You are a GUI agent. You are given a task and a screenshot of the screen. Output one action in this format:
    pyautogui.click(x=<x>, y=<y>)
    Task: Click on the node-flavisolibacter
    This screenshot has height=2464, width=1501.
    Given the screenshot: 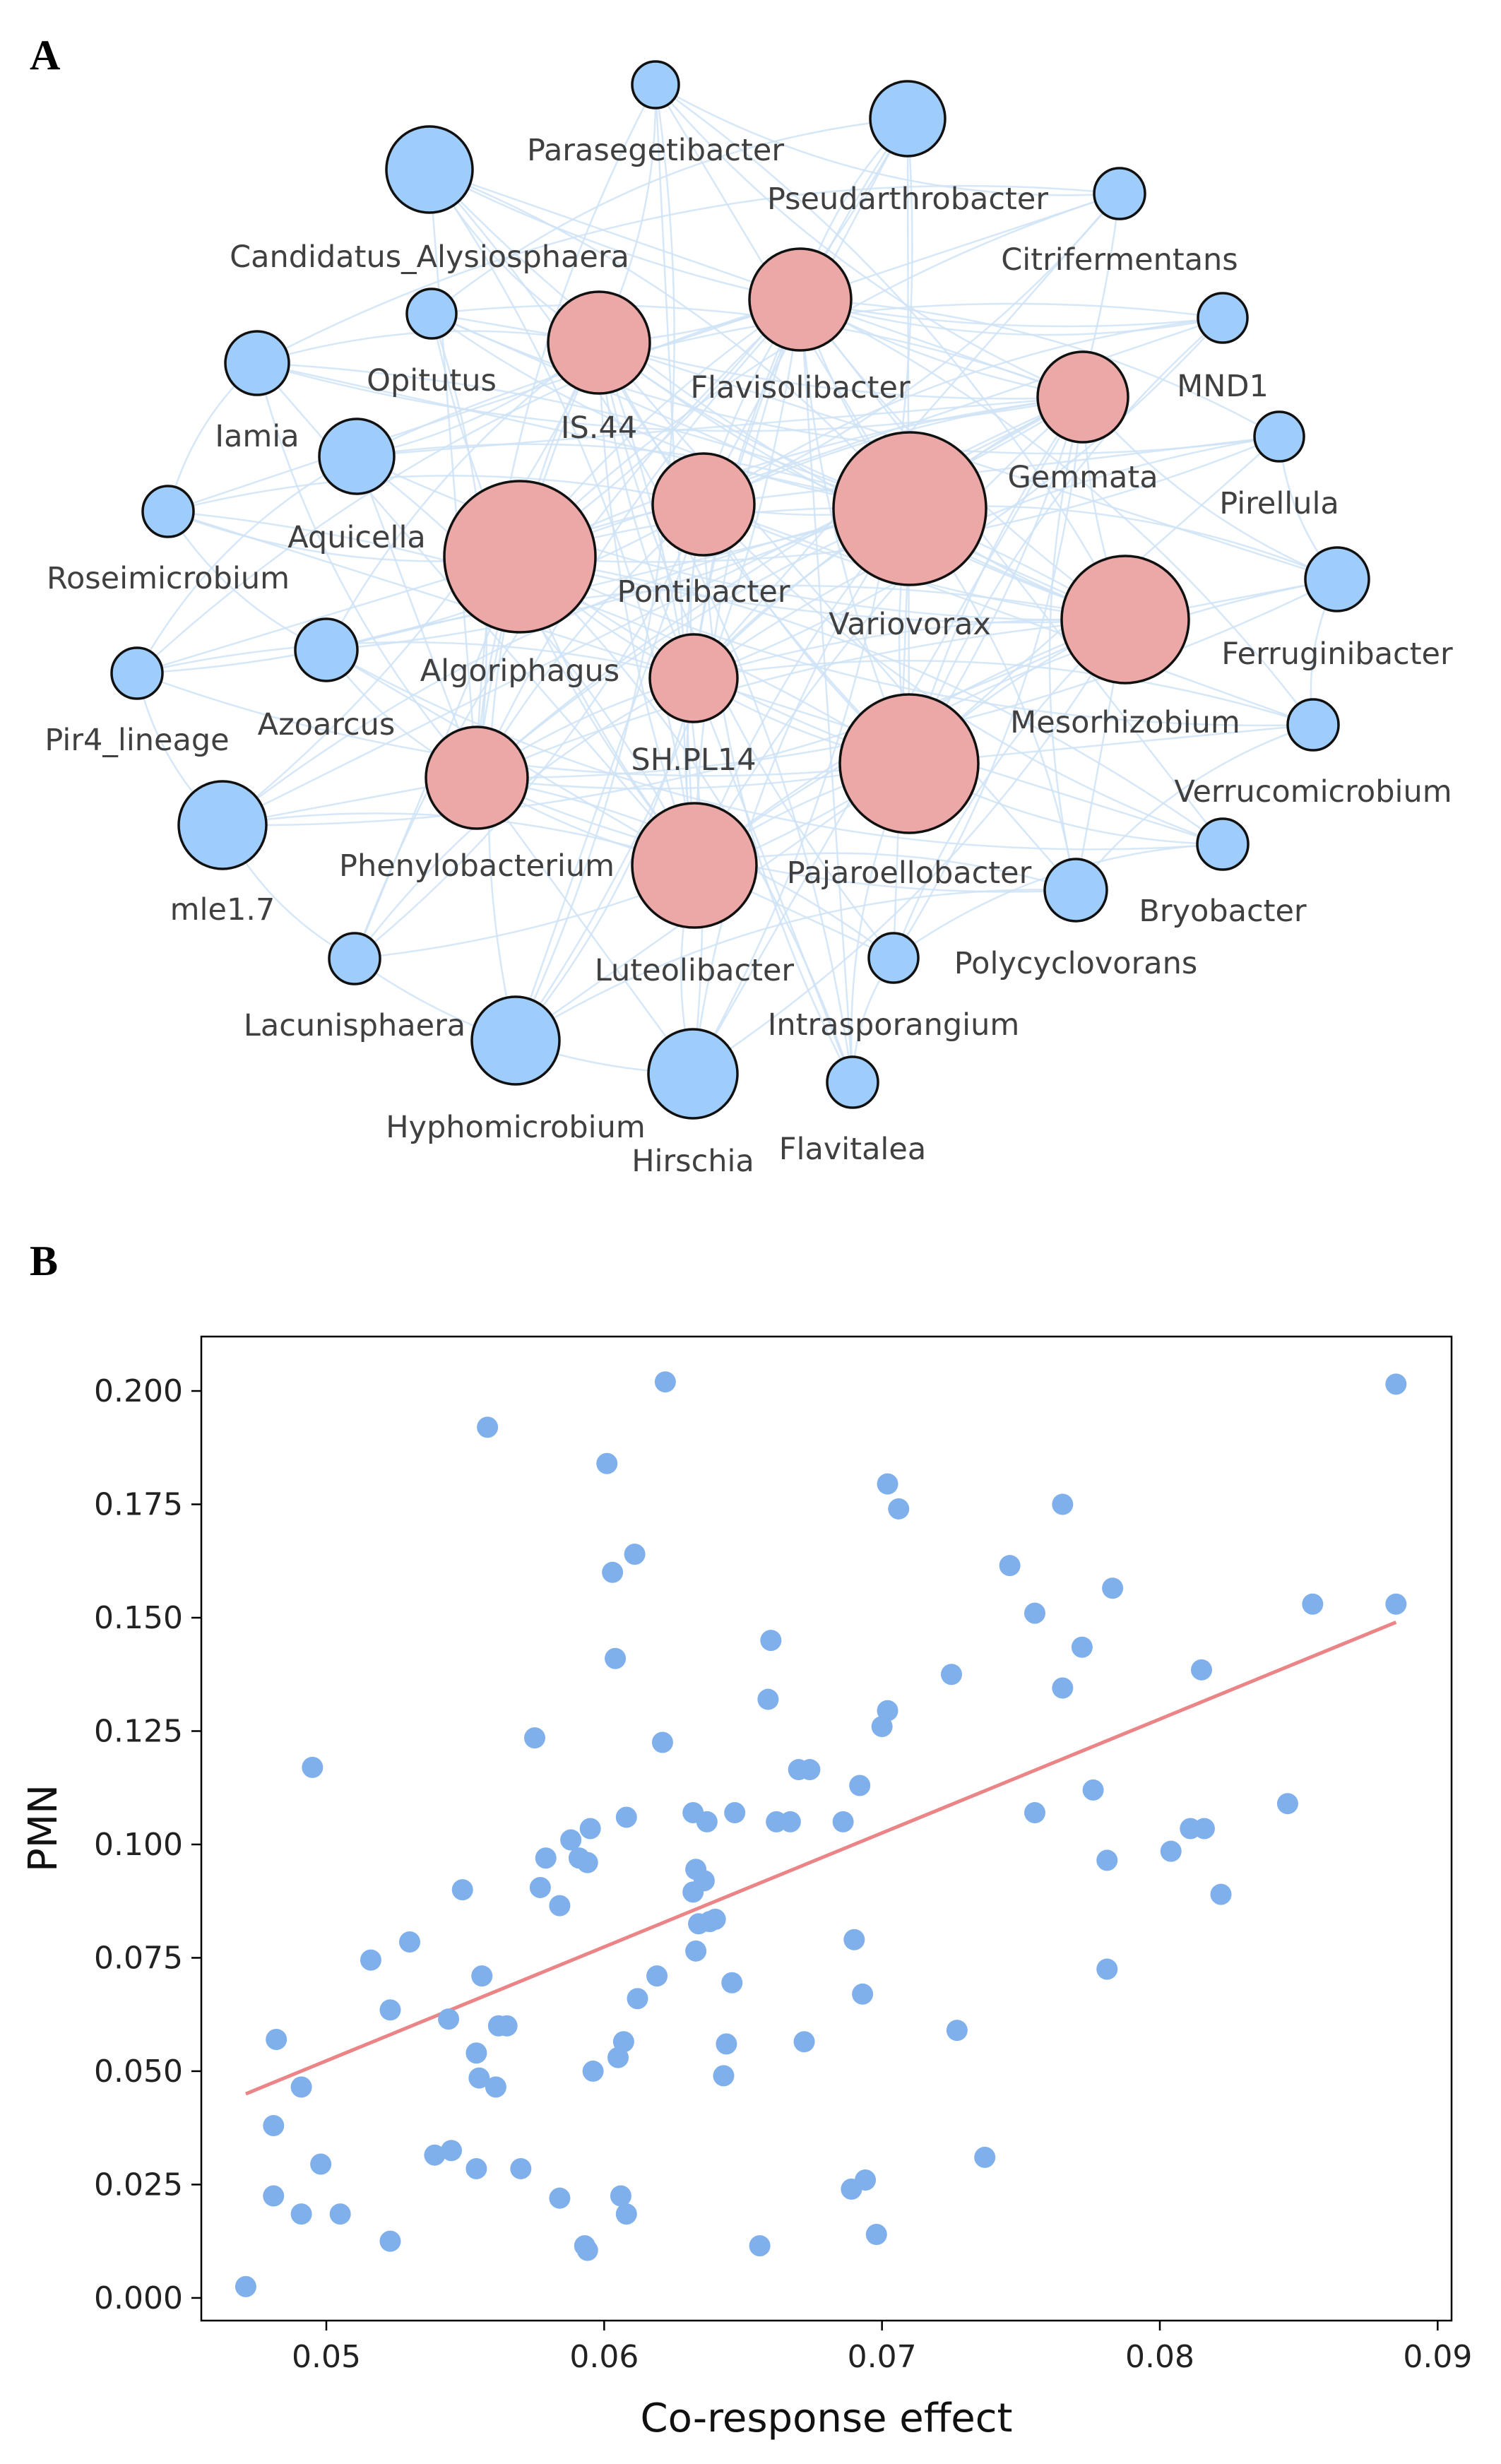 What is the action you would take?
    pyautogui.click(x=801, y=299)
    